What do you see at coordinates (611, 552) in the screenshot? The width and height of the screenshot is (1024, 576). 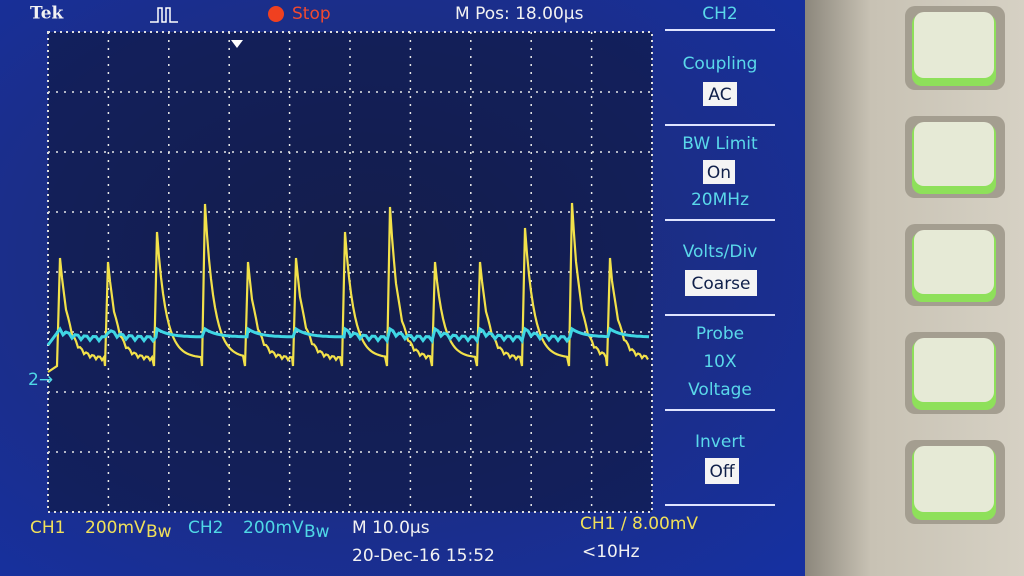 I see `trigger-frequency: <10Hz` at bounding box center [611, 552].